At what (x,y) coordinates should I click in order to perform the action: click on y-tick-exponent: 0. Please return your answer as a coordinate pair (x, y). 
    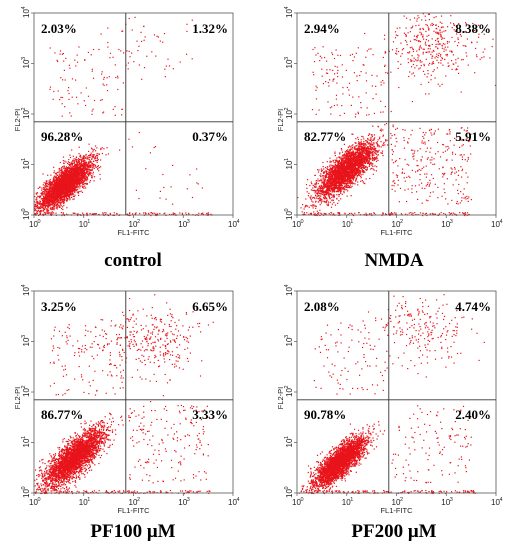
    Looking at the image, I should click on (24, 209).